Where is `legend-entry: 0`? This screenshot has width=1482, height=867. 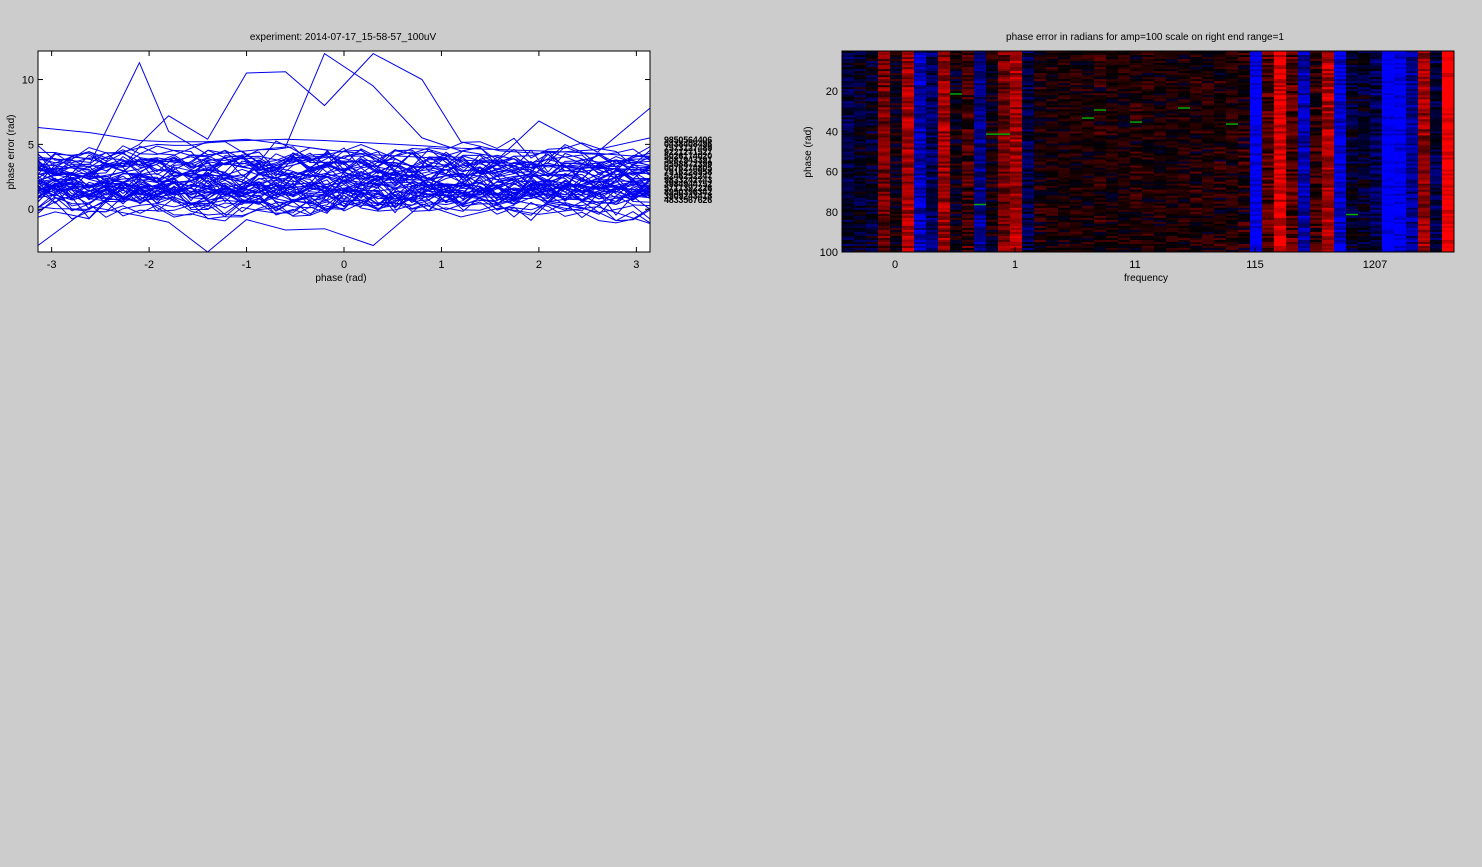 legend-entry: 0 is located at coordinates (666, 144).